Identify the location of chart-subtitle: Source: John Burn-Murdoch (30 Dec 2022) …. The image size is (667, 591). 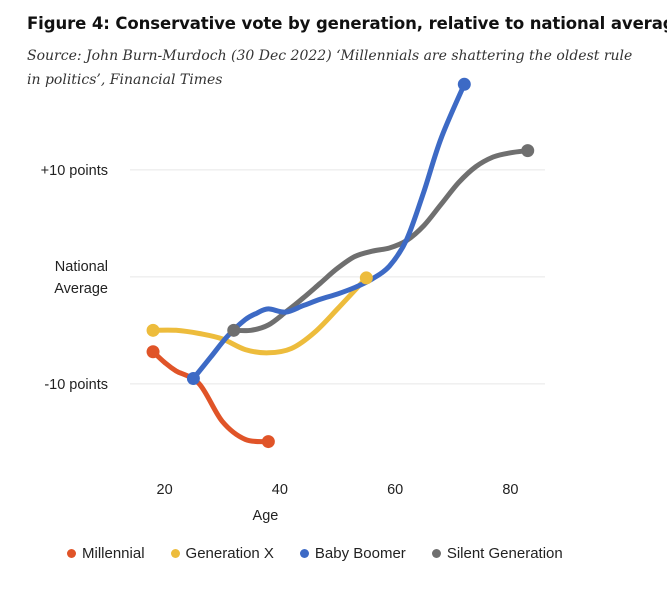
(330, 68).